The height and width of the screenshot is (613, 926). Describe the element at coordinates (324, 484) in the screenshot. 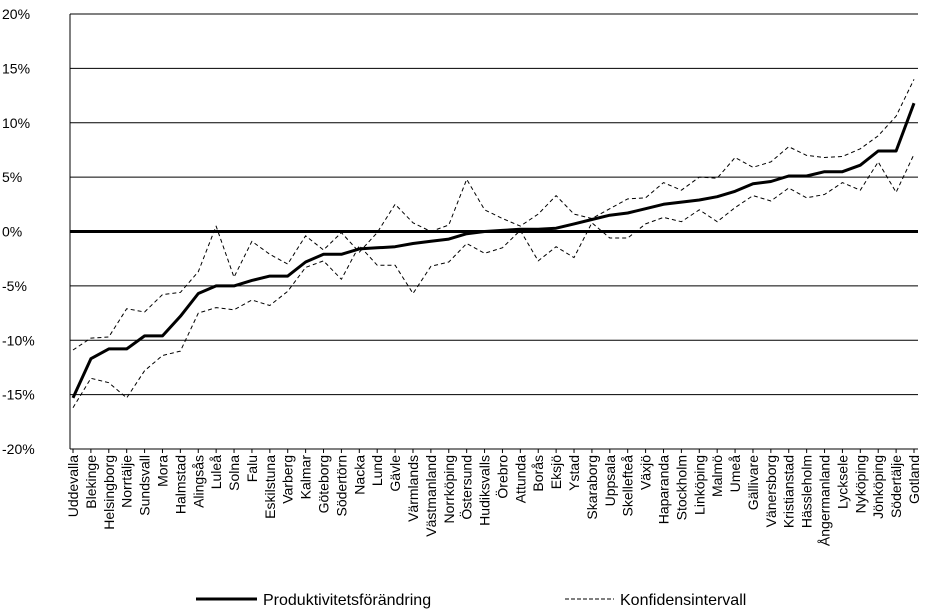

I see `x-tick-label: Göteborg` at that location.